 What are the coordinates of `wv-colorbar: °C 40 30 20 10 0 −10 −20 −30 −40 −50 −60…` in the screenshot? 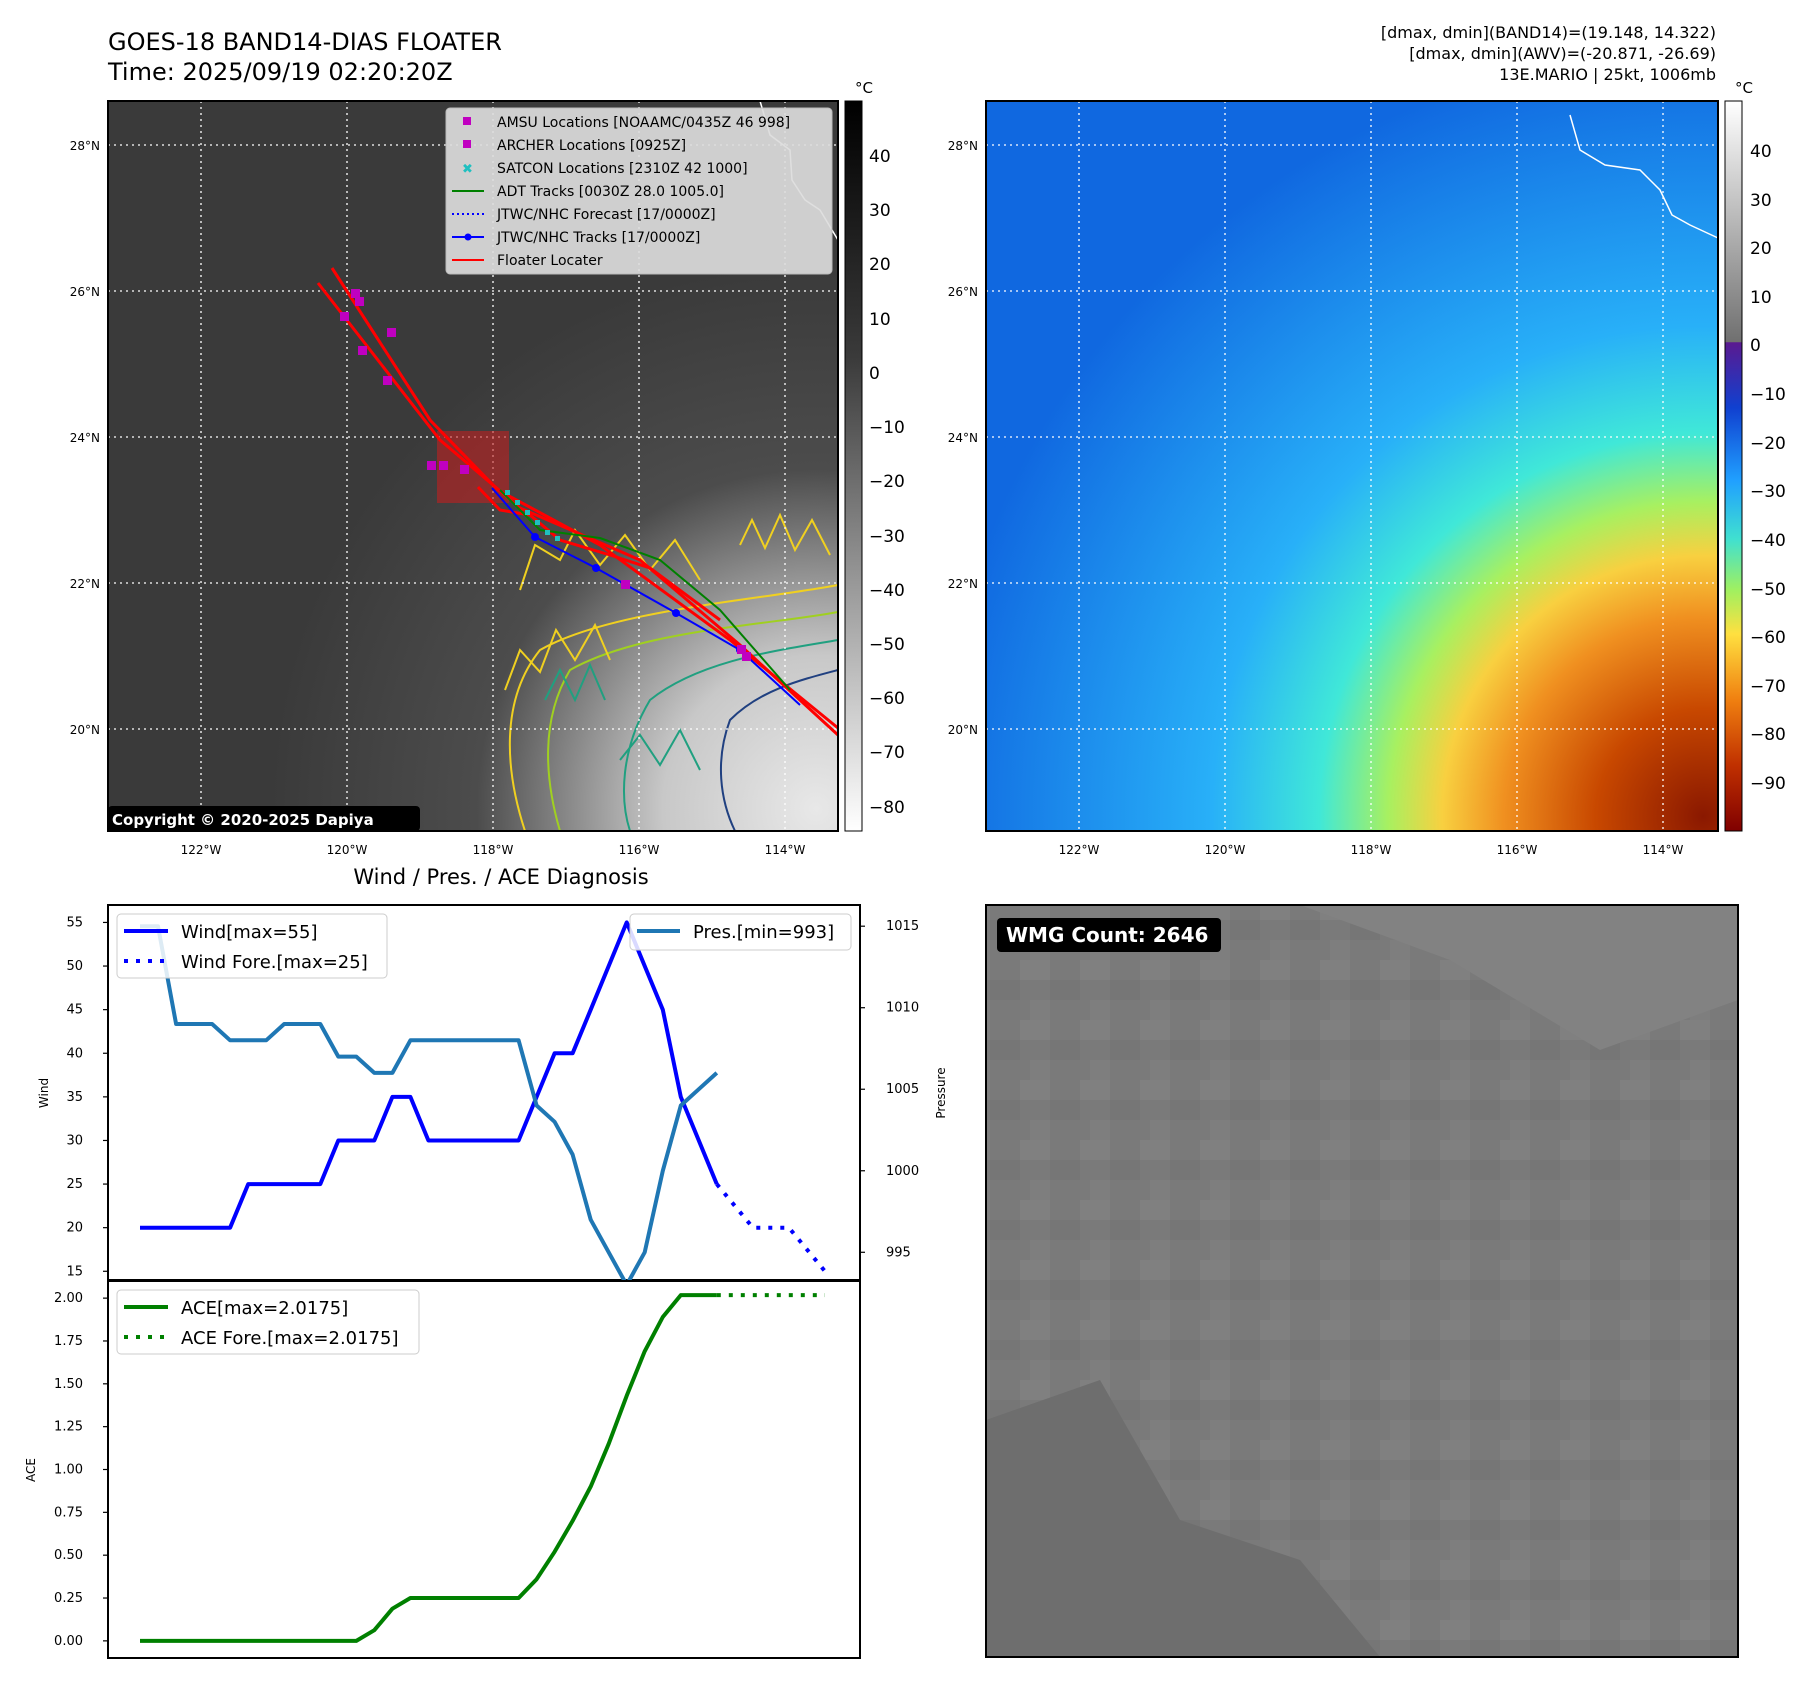 It's located at (1755, 455).